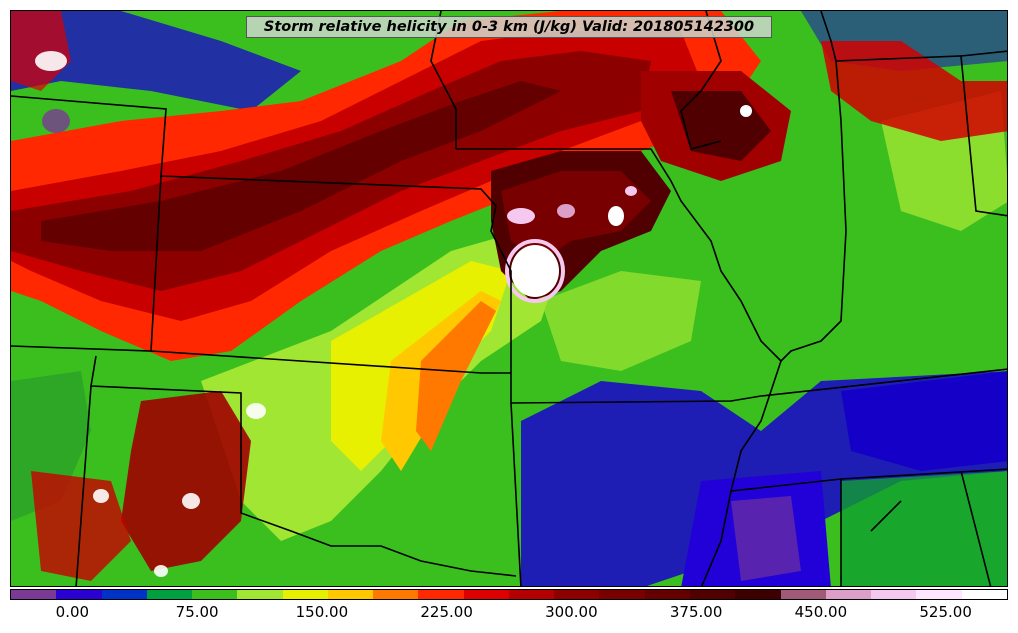 The image size is (1018, 633). What do you see at coordinates (322, 612) in the screenshot?
I see `colorbar-tick-label: 150.00` at bounding box center [322, 612].